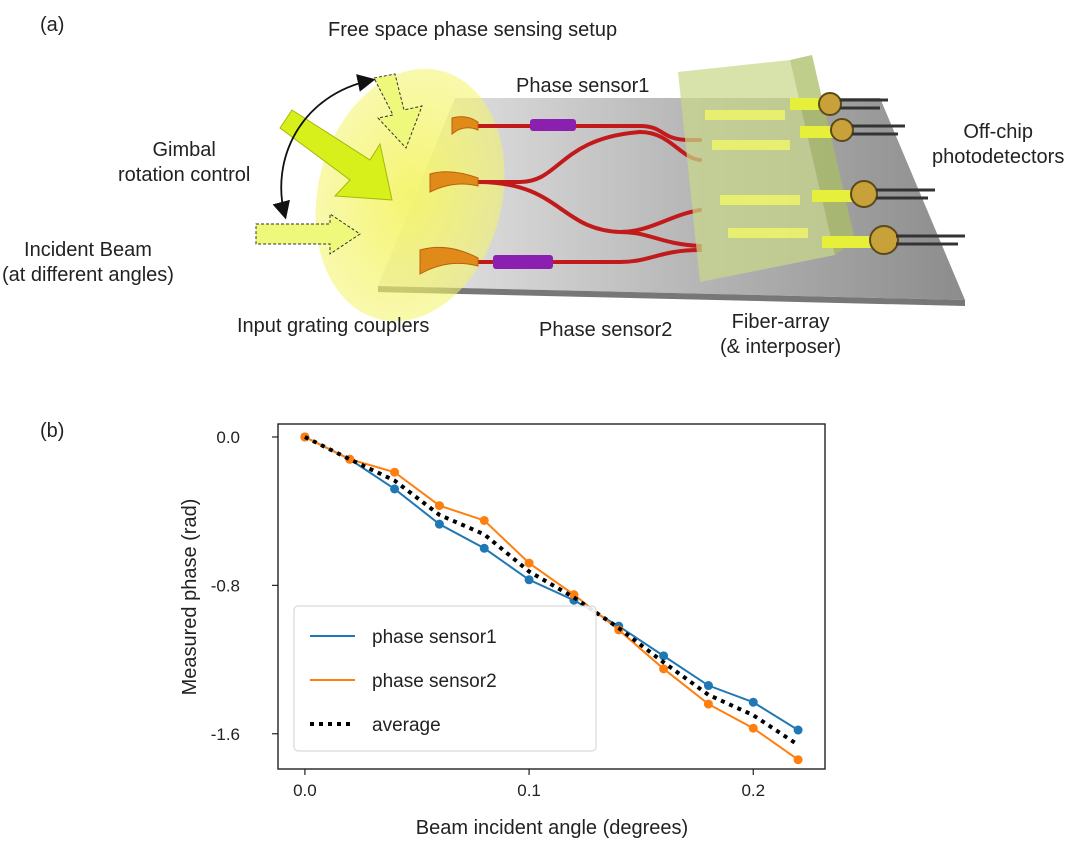 The image size is (1080, 849). What do you see at coordinates (583, 86) in the screenshot?
I see `label-phase-sensor1: Phase sensor1` at bounding box center [583, 86].